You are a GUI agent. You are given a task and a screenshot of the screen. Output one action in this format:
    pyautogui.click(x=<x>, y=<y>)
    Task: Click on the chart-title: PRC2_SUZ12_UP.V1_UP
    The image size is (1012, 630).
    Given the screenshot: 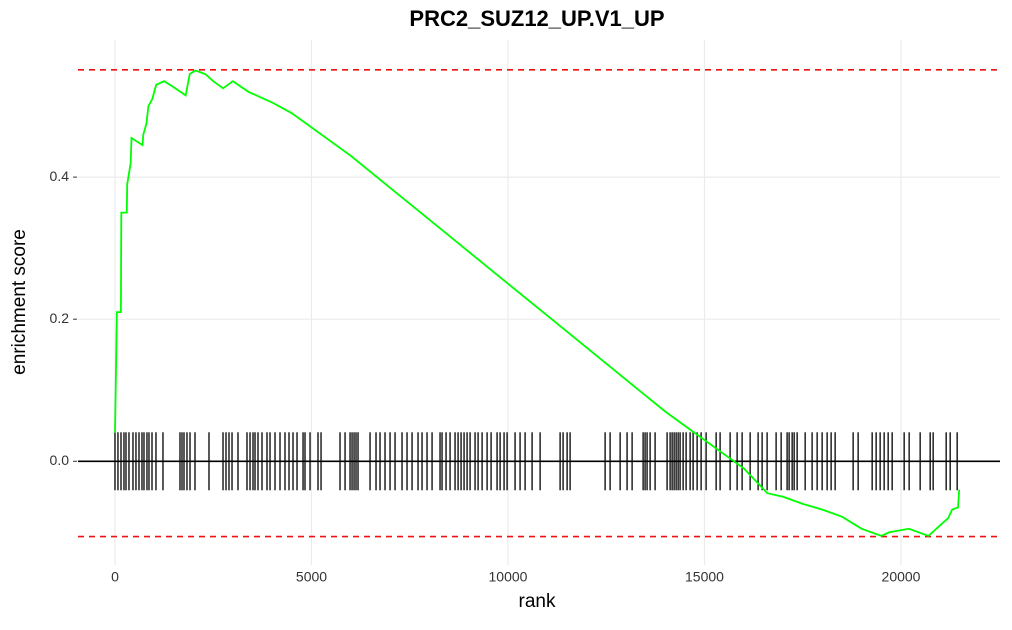 What is the action you would take?
    pyautogui.click(x=536, y=18)
    